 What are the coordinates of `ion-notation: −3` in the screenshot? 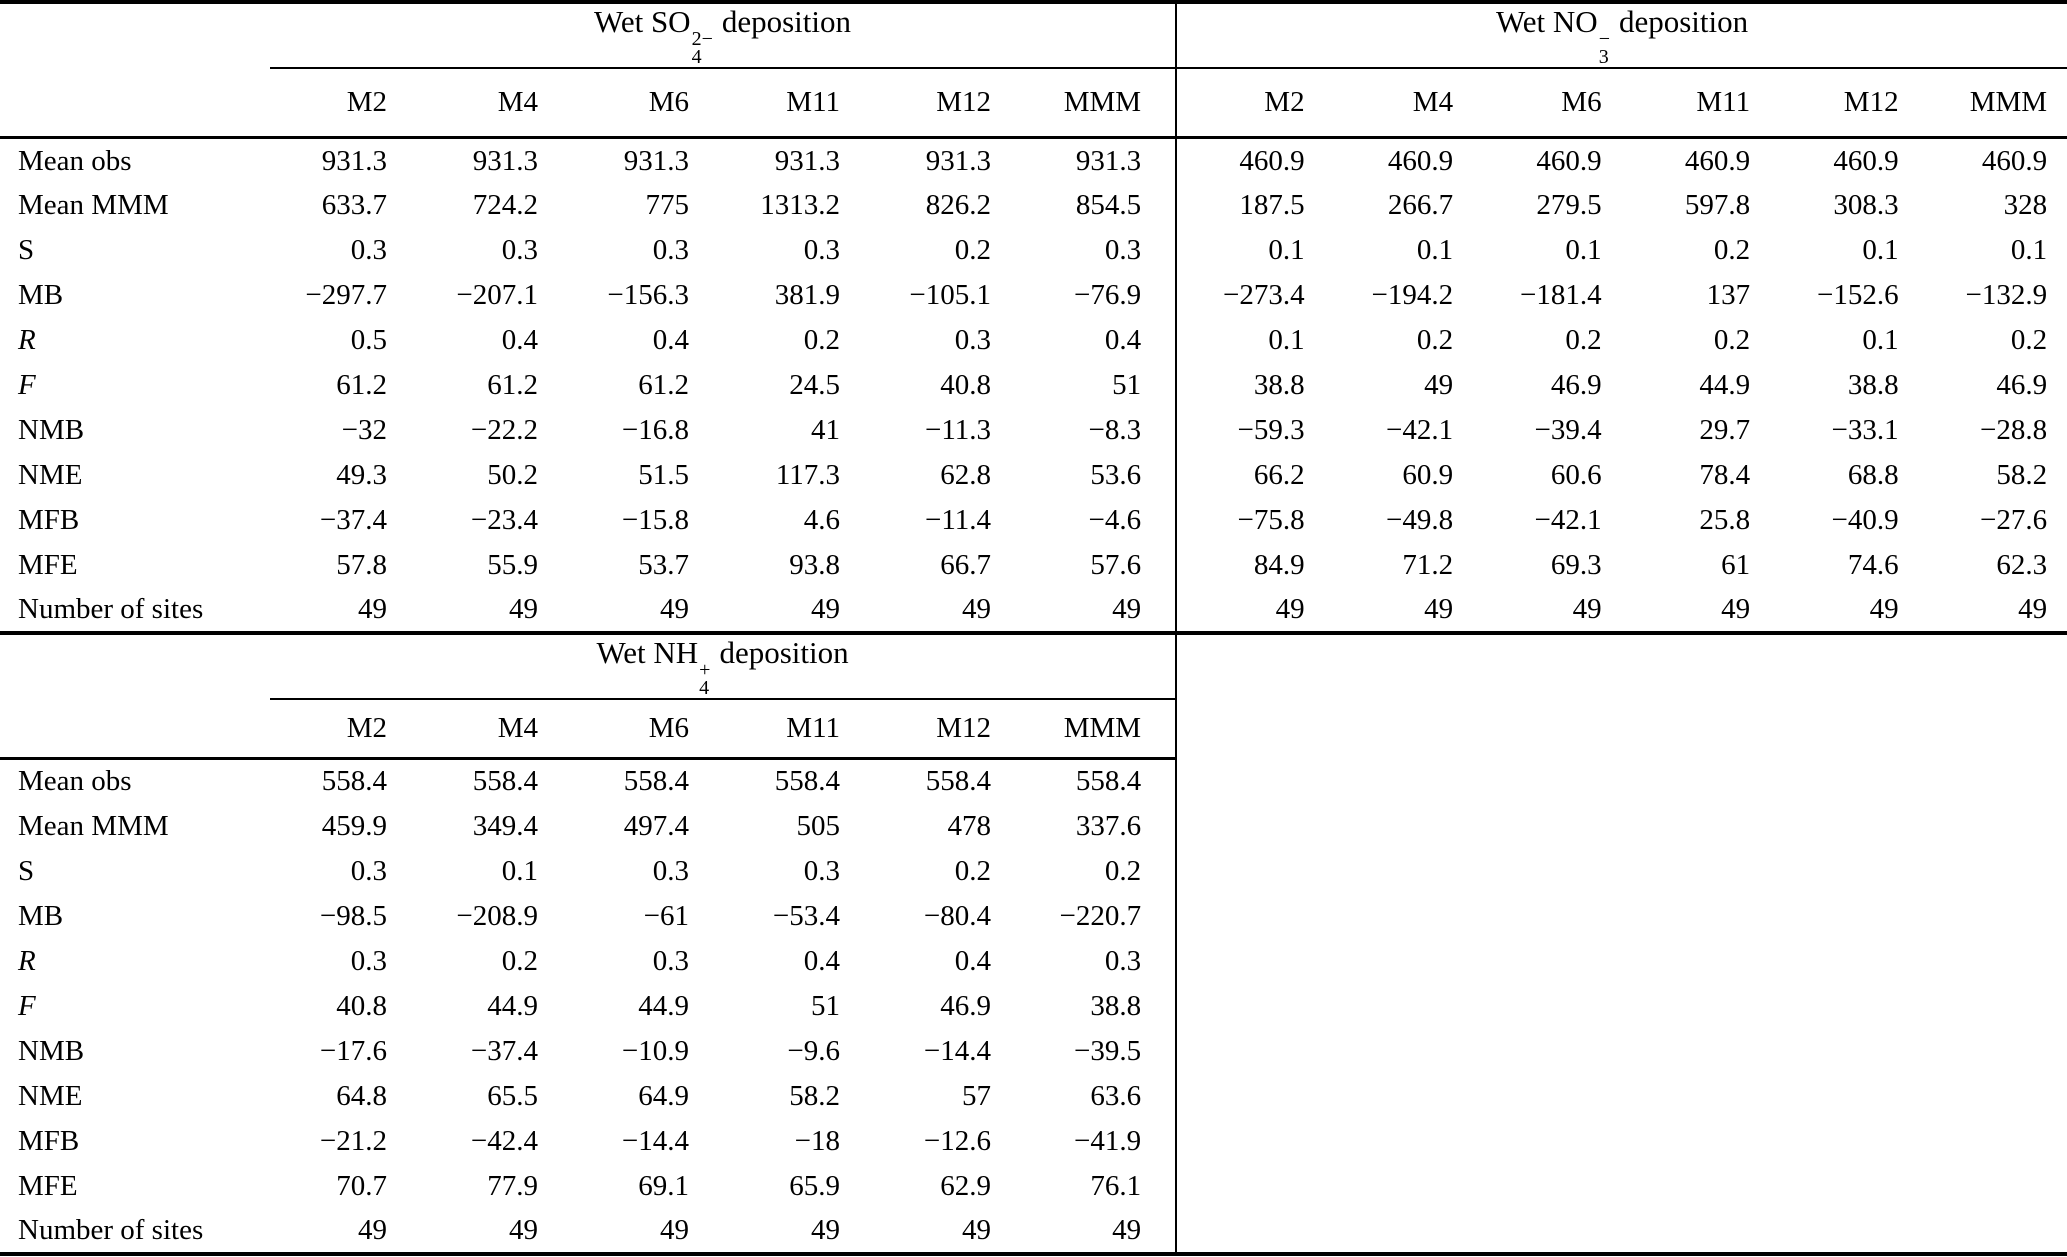 It's located at (1604, 48).